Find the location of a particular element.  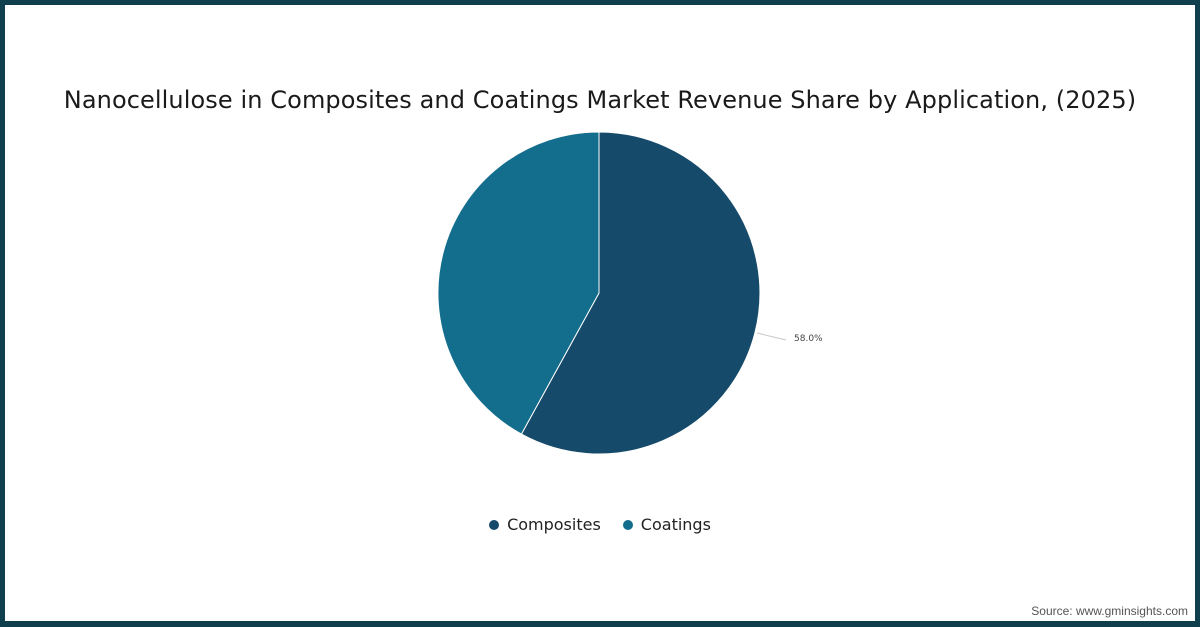

pie-slice-composites is located at coordinates (640, 293).